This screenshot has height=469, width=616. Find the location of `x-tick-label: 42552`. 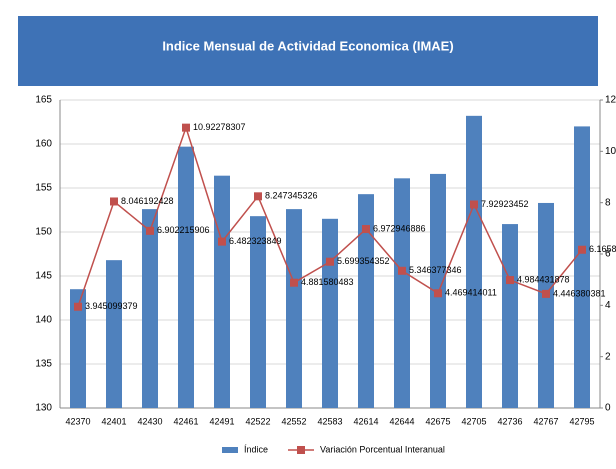

x-tick-label: 42552 is located at coordinates (293, 421).